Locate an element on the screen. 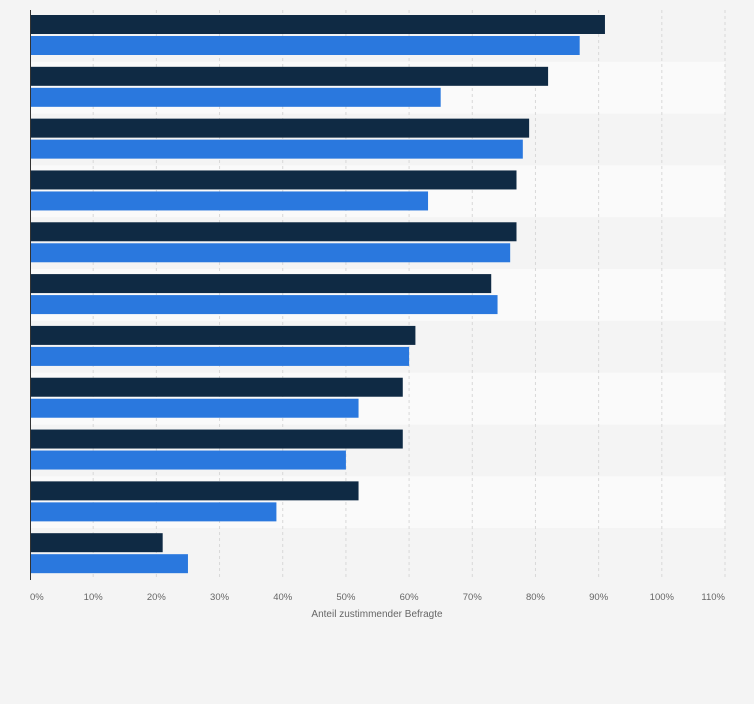 The height and width of the screenshot is (704, 754). x-tick-label: 70% is located at coordinates (473, 597).